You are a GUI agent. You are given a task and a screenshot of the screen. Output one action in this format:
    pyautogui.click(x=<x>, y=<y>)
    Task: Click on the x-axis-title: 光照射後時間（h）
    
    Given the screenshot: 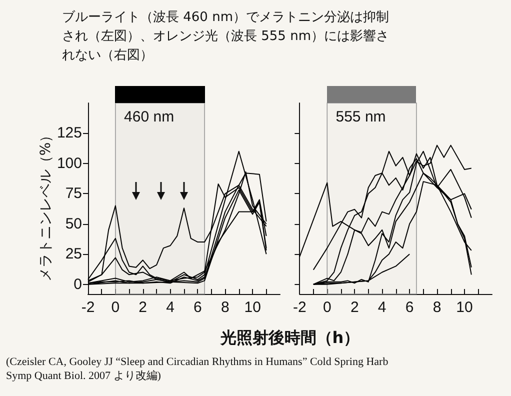 What is the action you would take?
    pyautogui.click(x=290, y=338)
    